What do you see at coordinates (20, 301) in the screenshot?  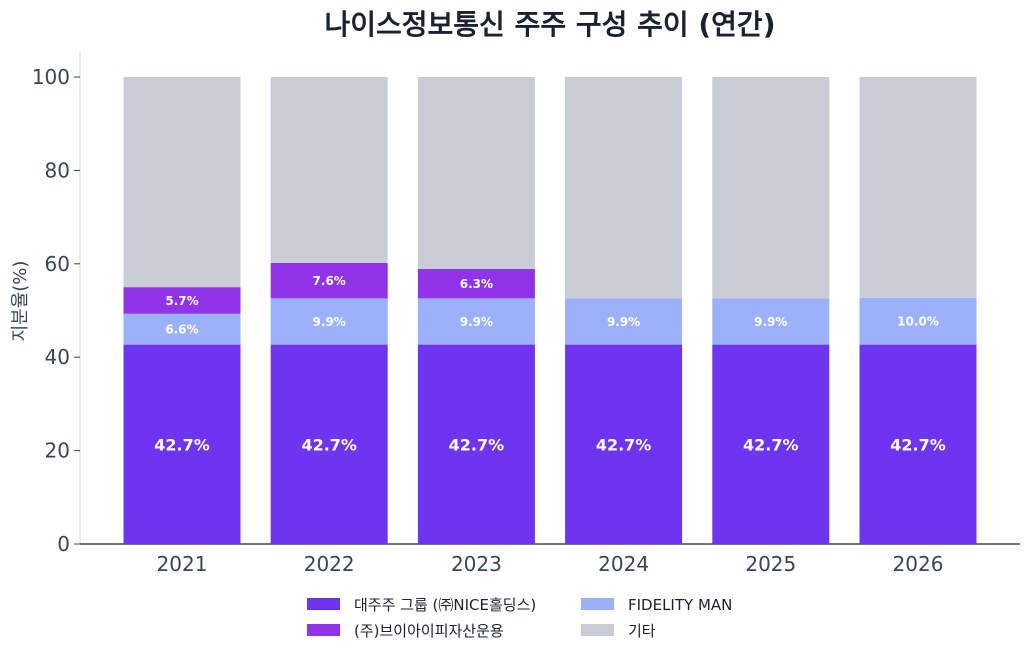 I see `y-axis-label: 지분율(%)` at bounding box center [20, 301].